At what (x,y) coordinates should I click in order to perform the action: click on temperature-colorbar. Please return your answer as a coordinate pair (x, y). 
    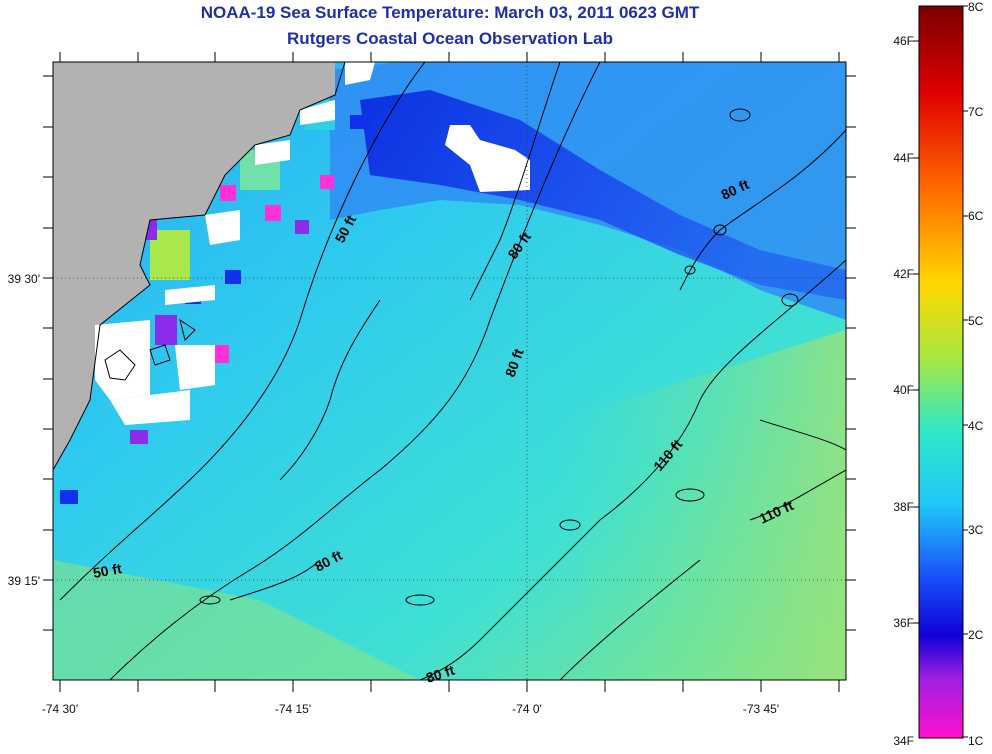
    Looking at the image, I should click on (941, 372).